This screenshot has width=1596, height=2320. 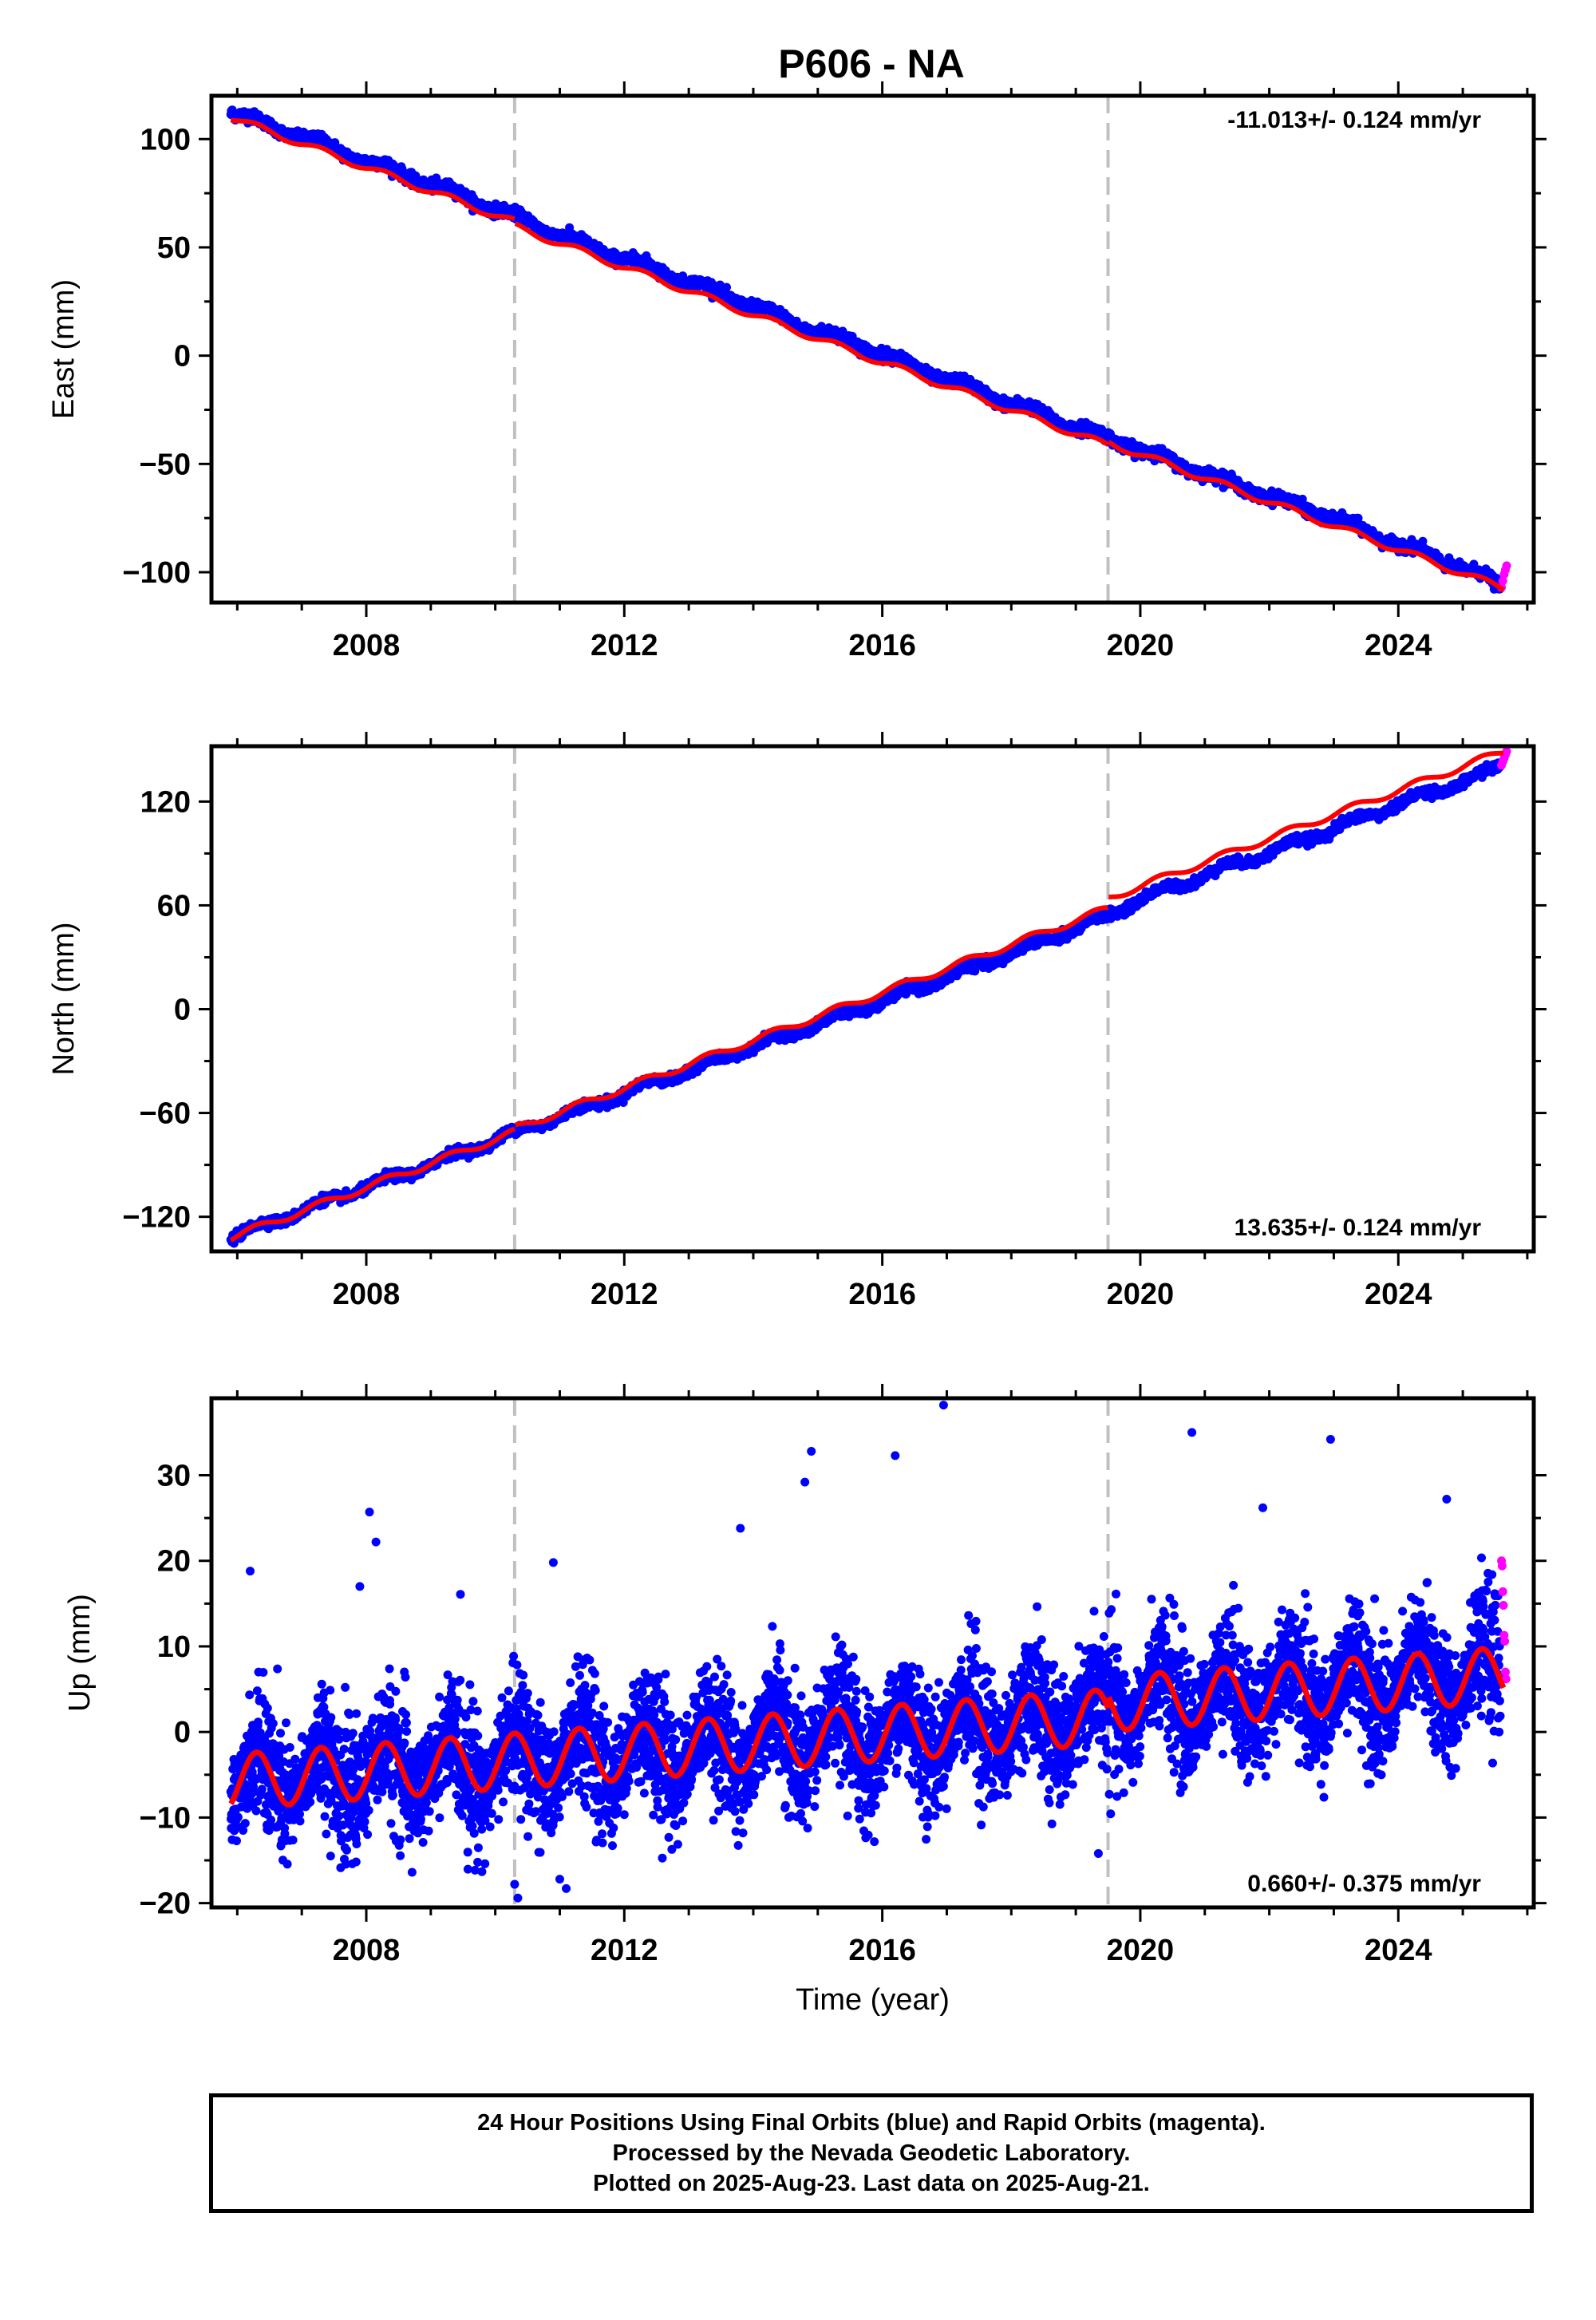 I want to click on y-tick-label: 100, so click(x=165, y=139).